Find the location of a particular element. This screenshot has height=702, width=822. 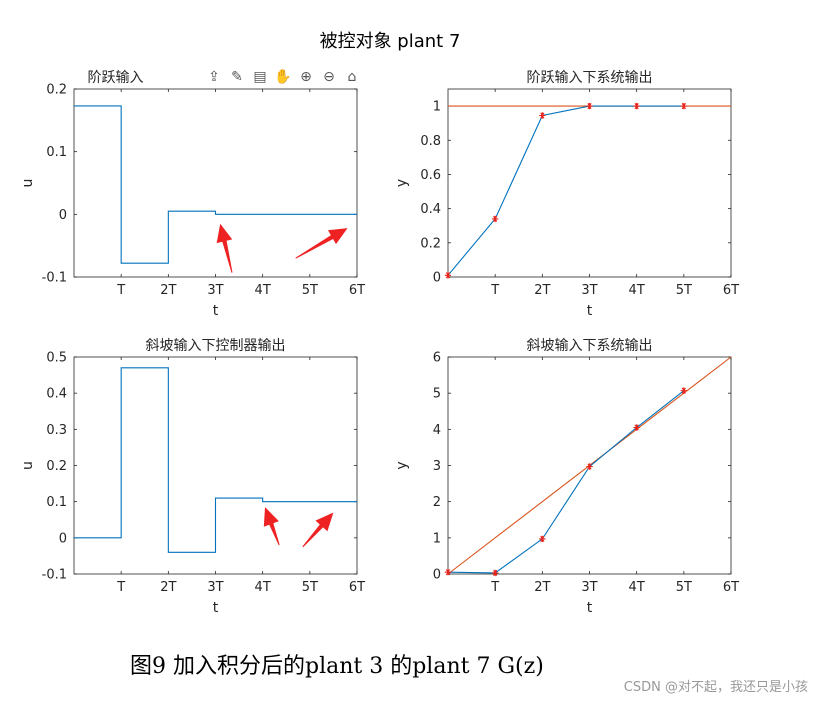

home-icon: ⌂ is located at coordinates (352, 77).